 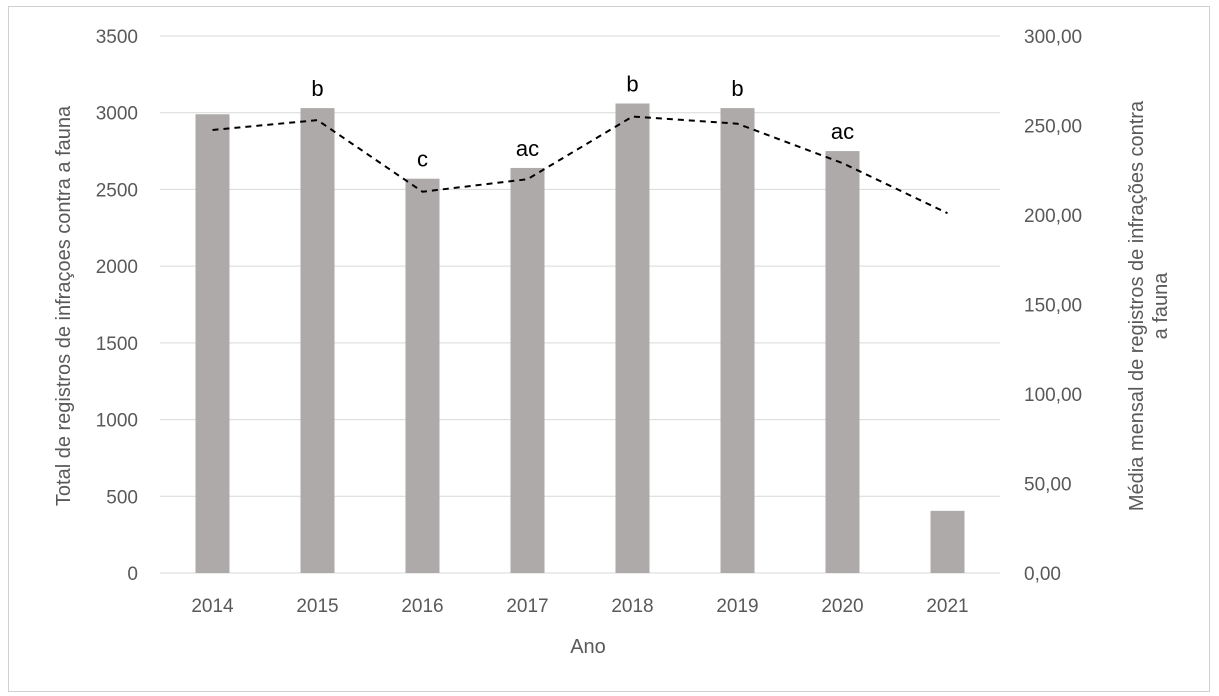 What do you see at coordinates (117, 114) in the screenshot?
I see `left-axis-tick-label: 3000` at bounding box center [117, 114].